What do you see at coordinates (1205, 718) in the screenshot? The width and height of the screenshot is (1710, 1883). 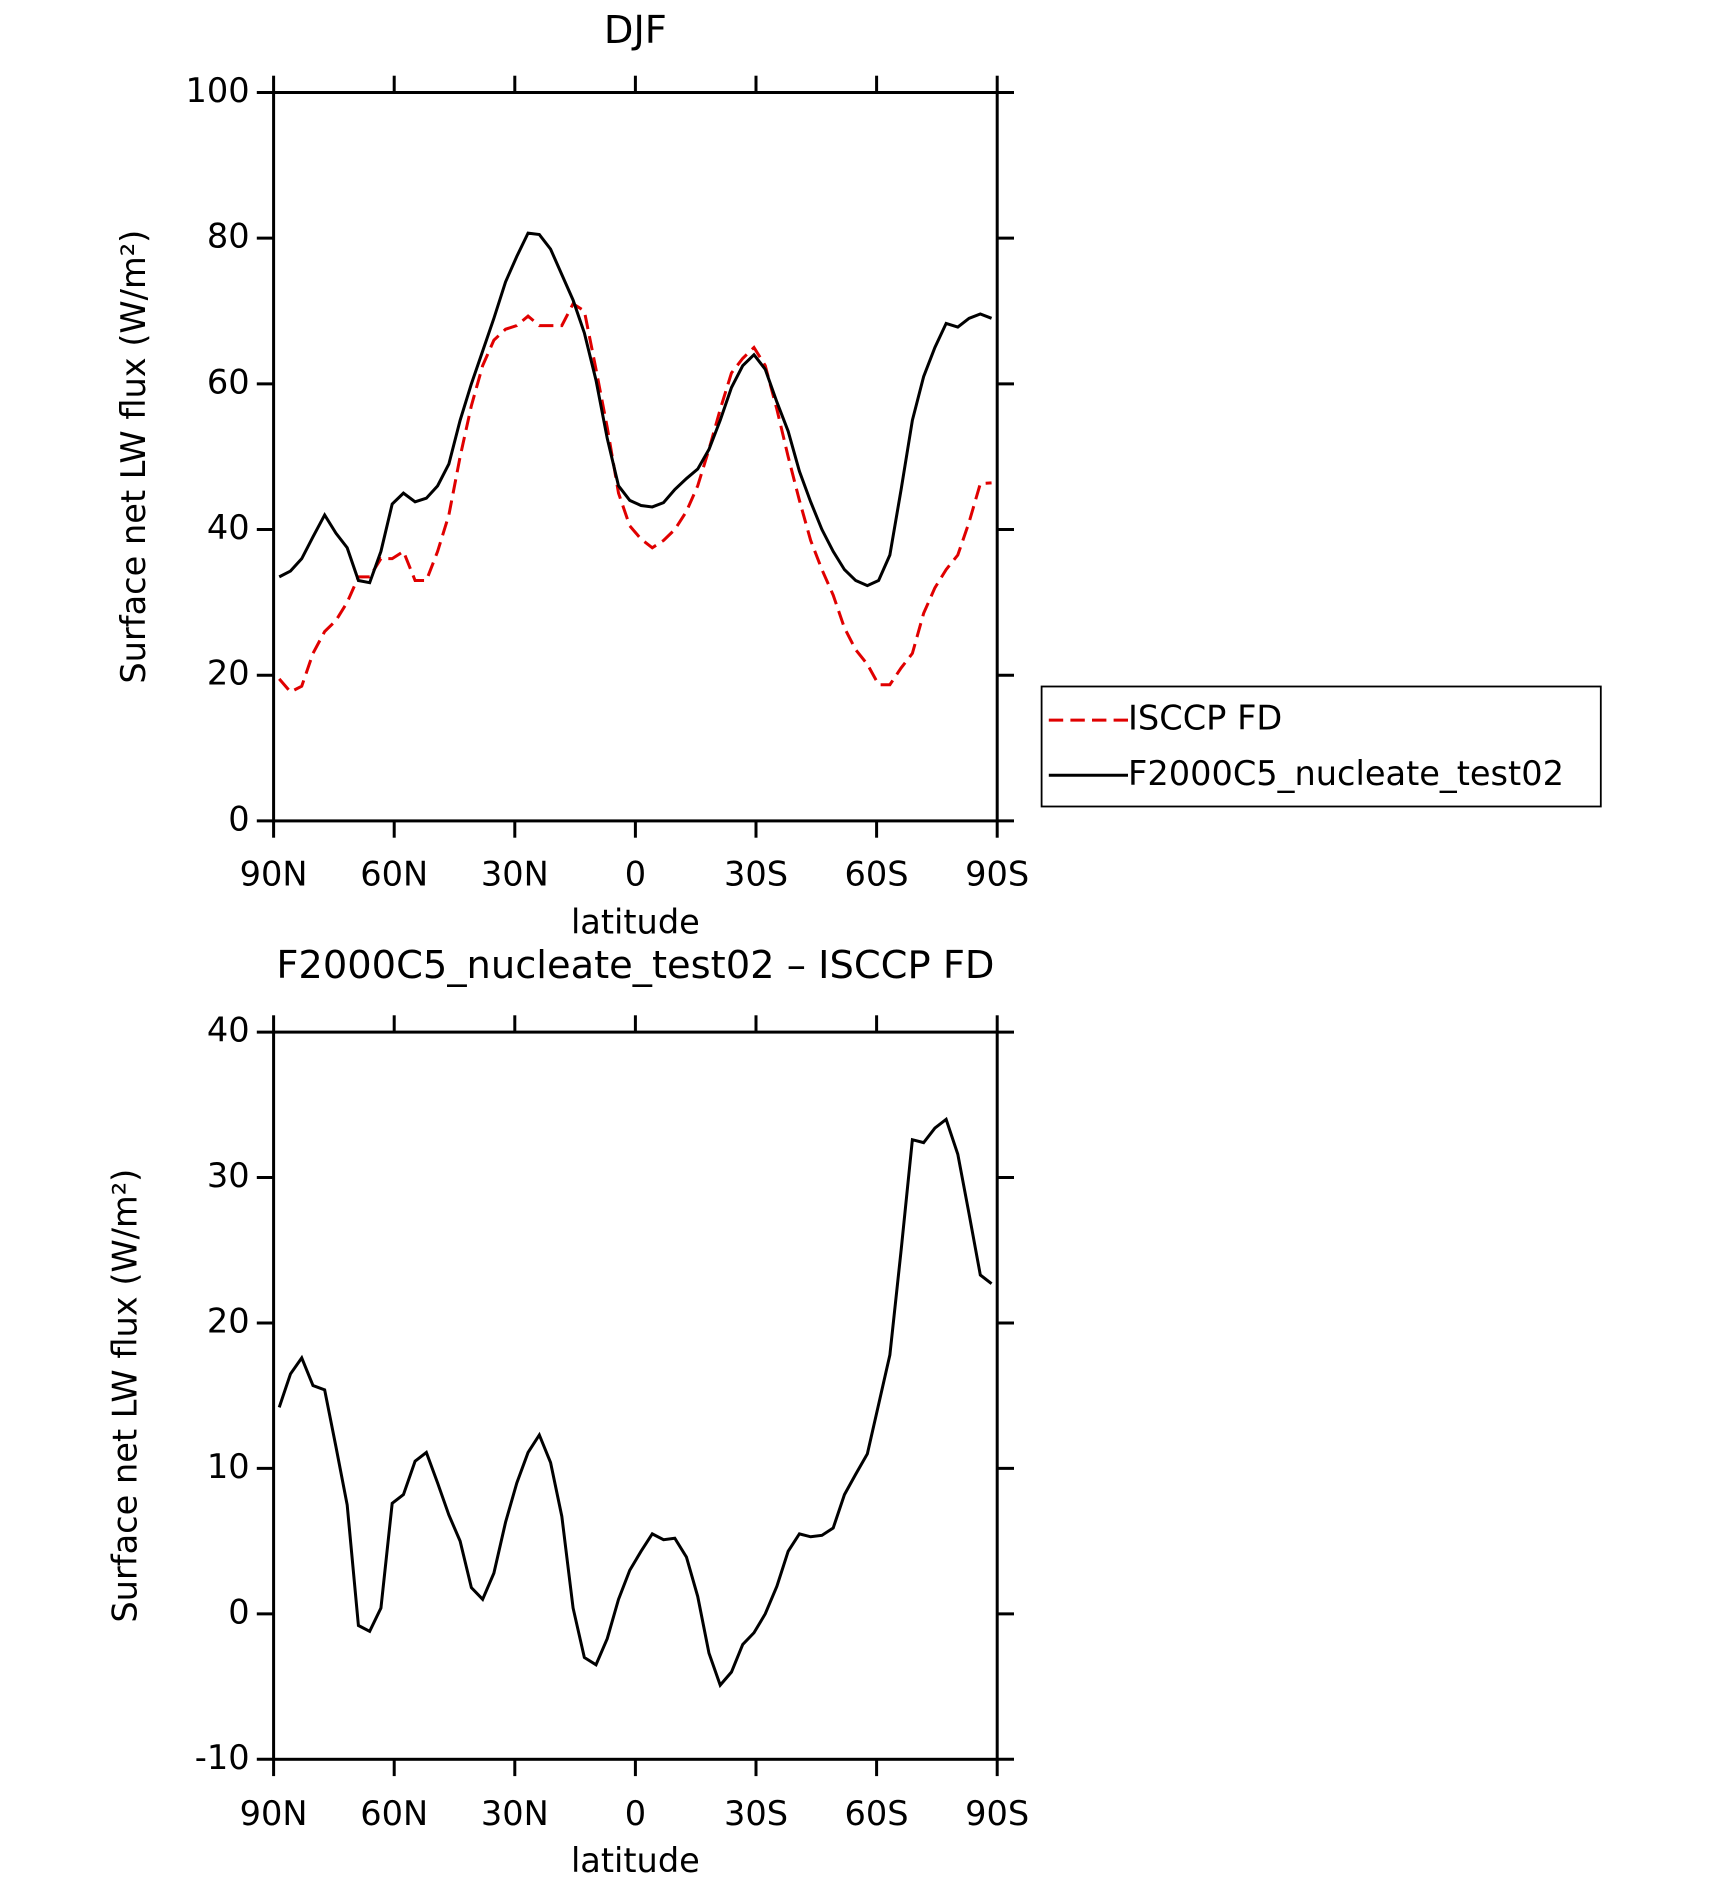 I see `legend-label: ISCCP FD` at bounding box center [1205, 718].